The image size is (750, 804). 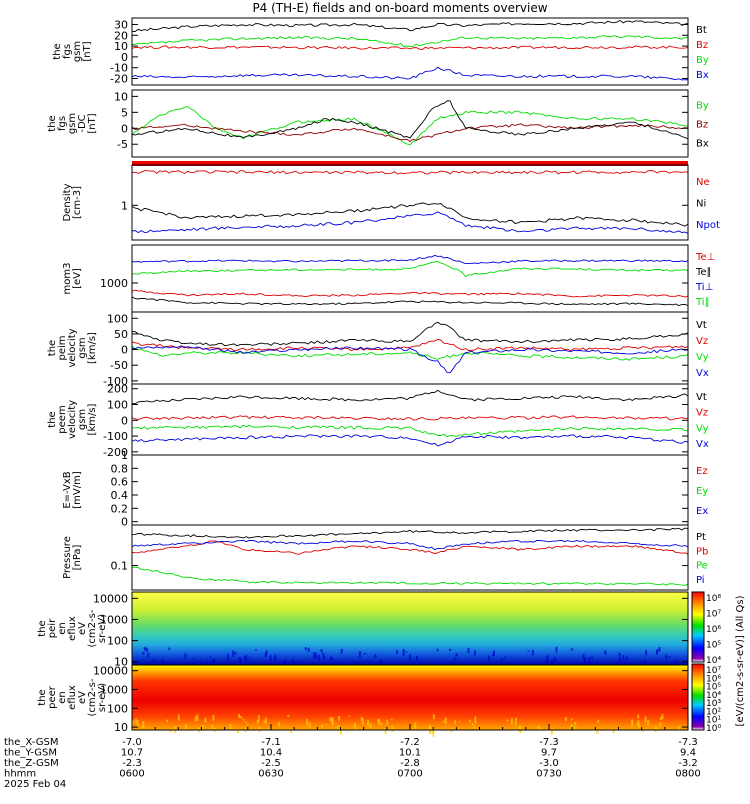 I want to click on panel-frame, so click(x=410, y=490).